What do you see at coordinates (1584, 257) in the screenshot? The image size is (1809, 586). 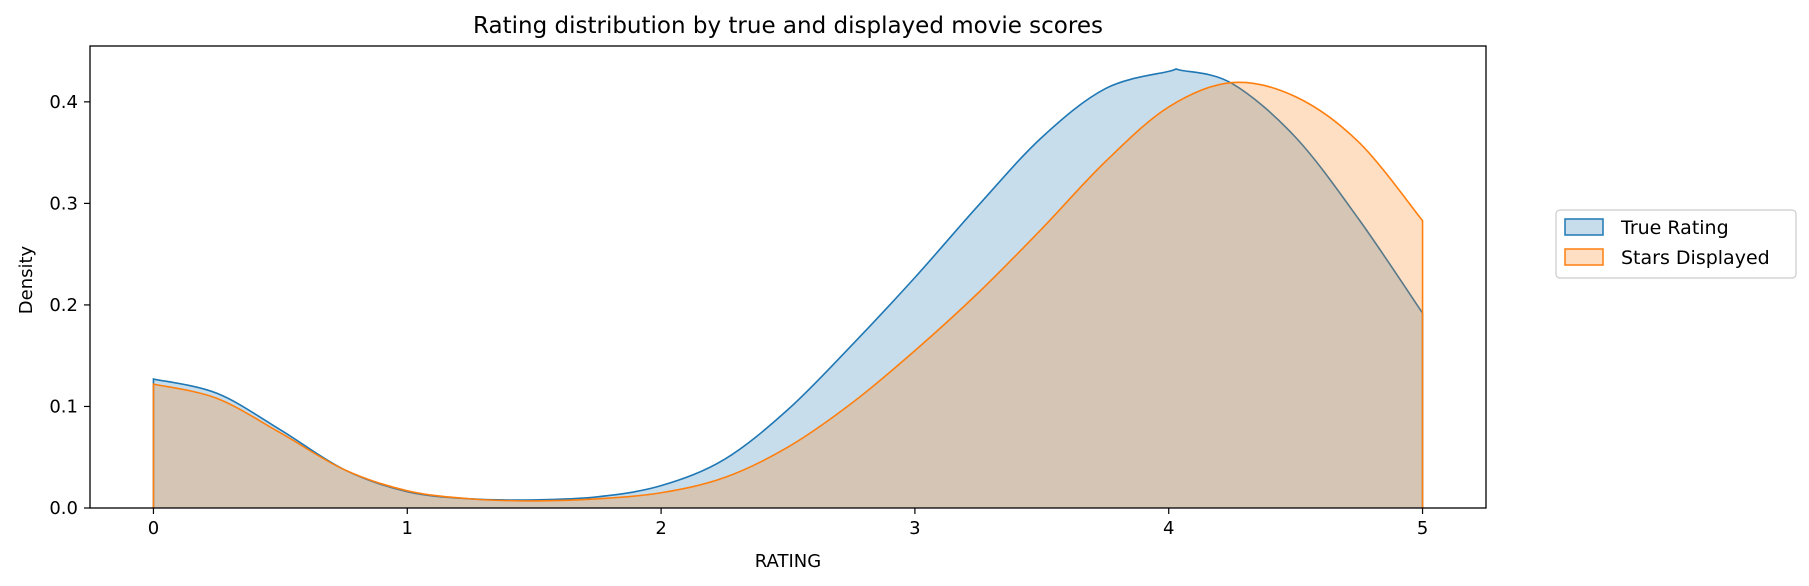 I see `legend-swatch-stars-displayed` at bounding box center [1584, 257].